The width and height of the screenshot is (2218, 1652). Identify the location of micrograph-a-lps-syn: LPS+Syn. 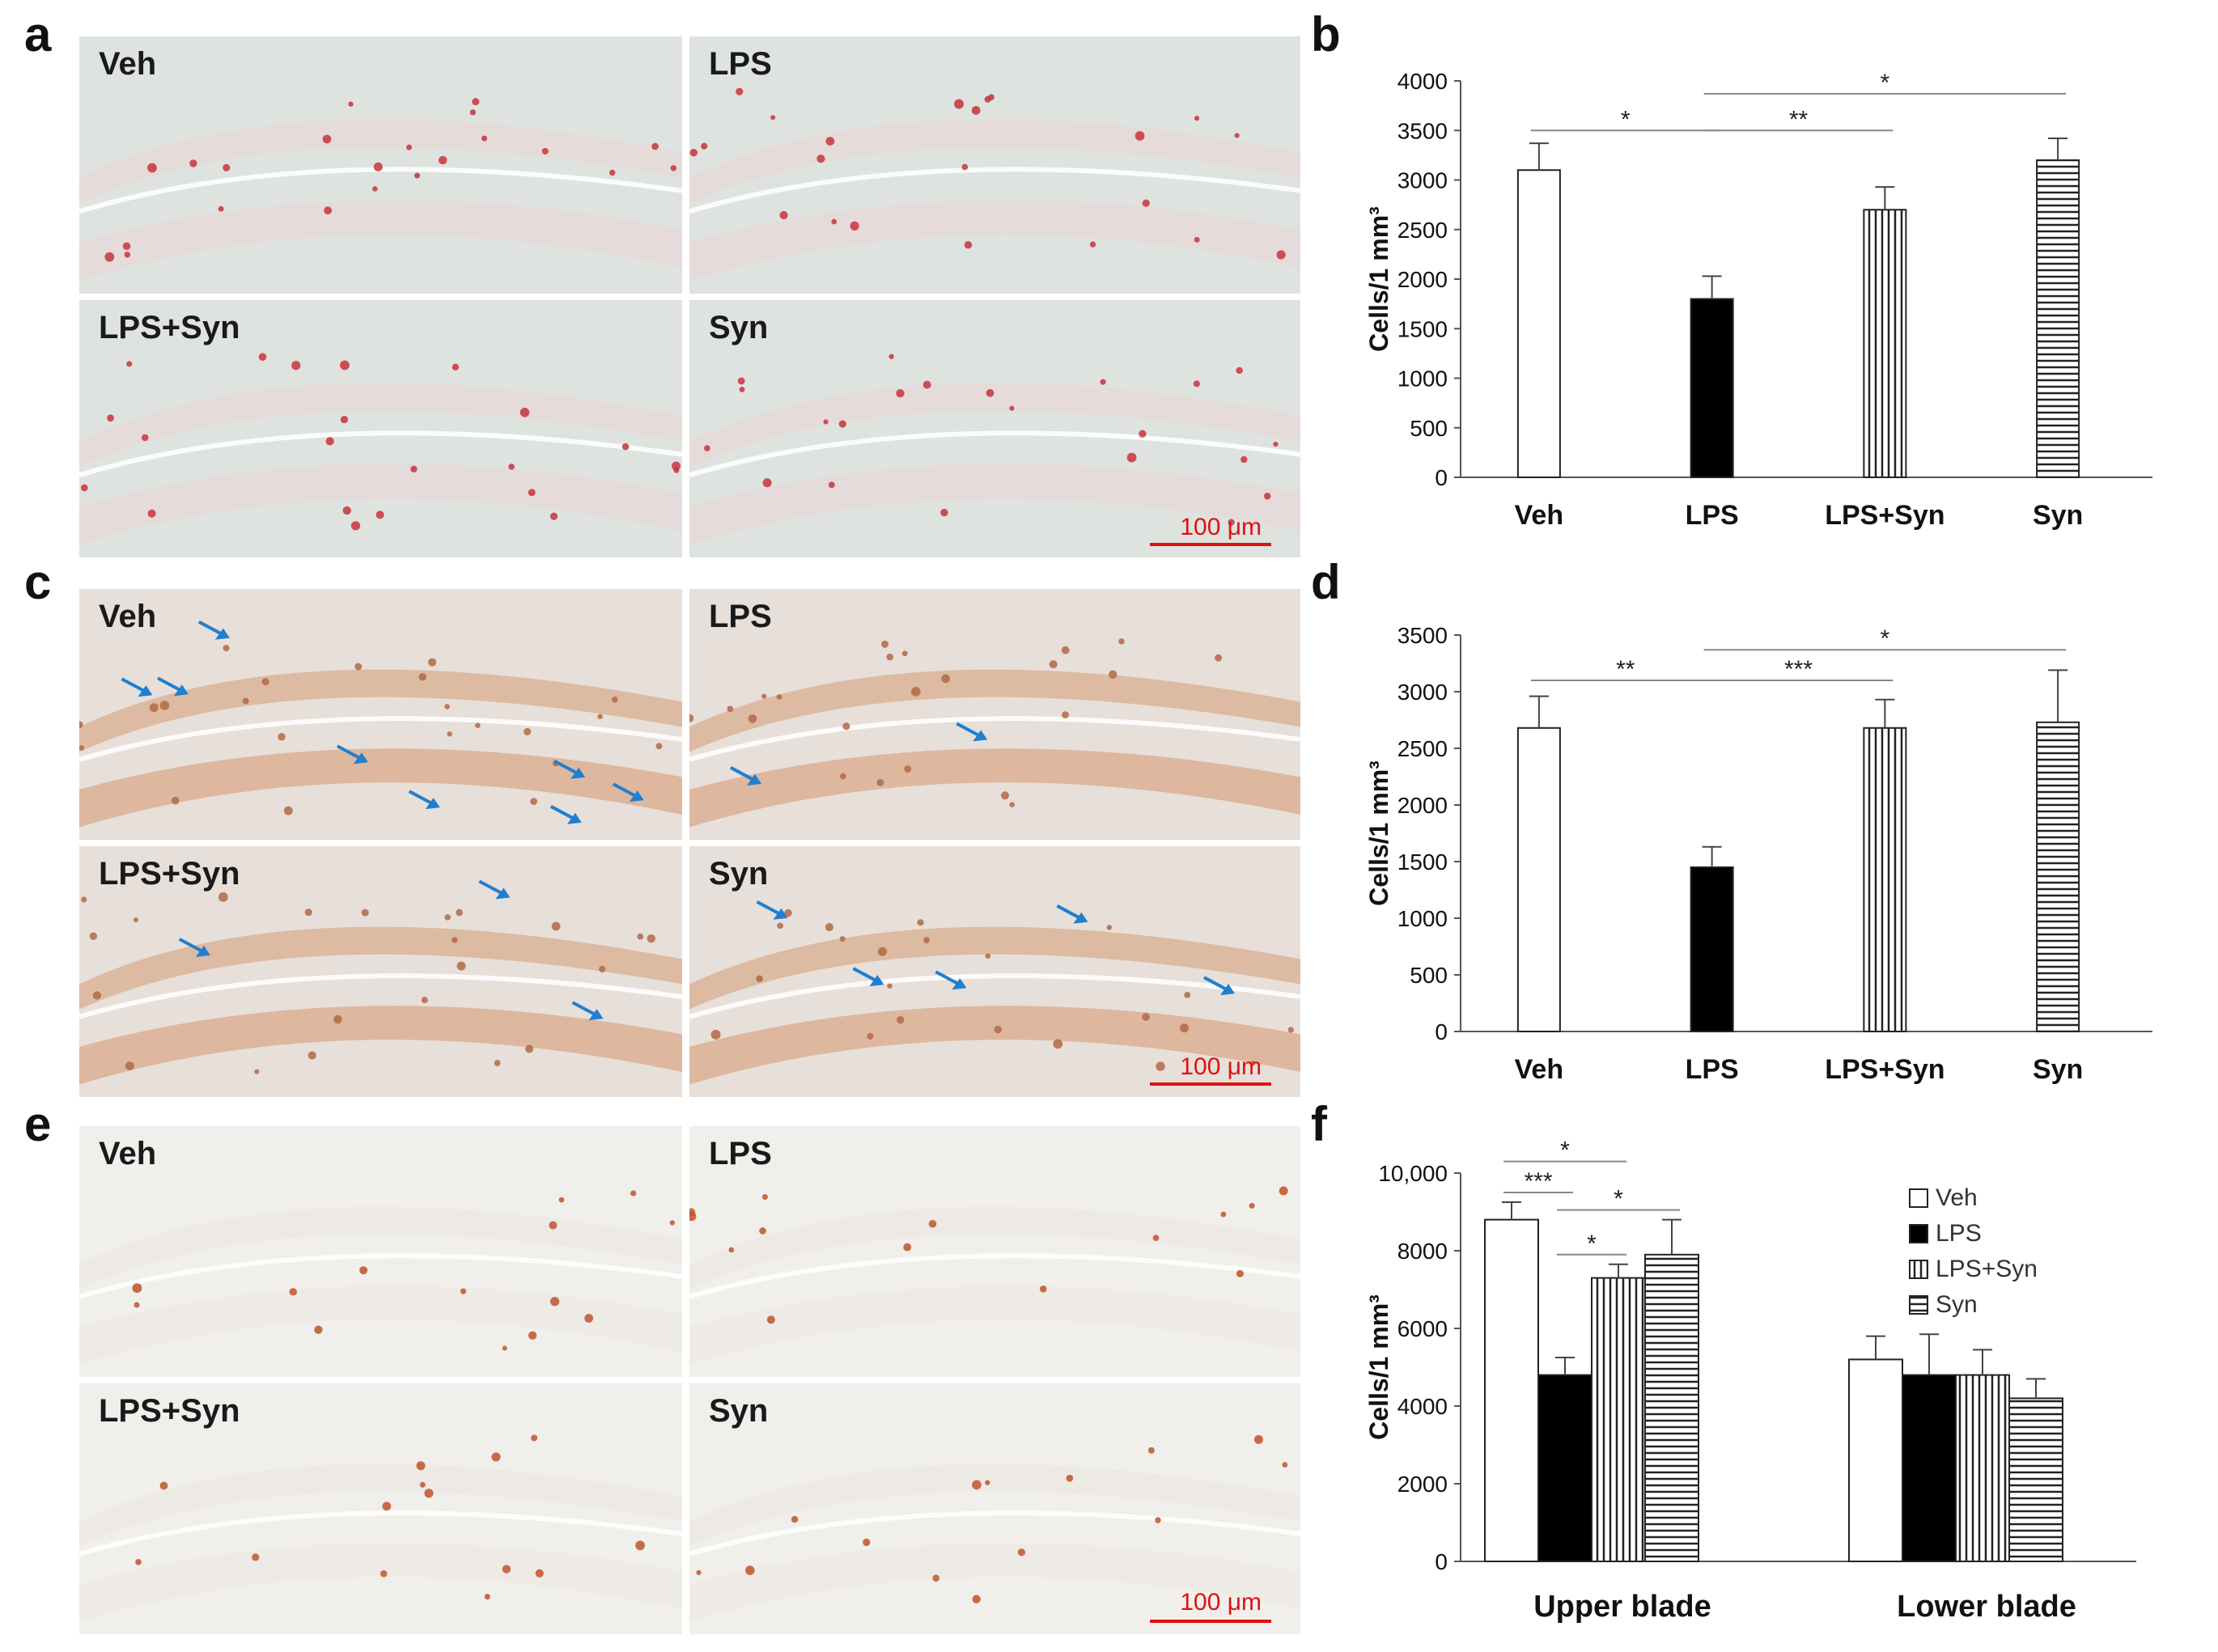
(381, 428).